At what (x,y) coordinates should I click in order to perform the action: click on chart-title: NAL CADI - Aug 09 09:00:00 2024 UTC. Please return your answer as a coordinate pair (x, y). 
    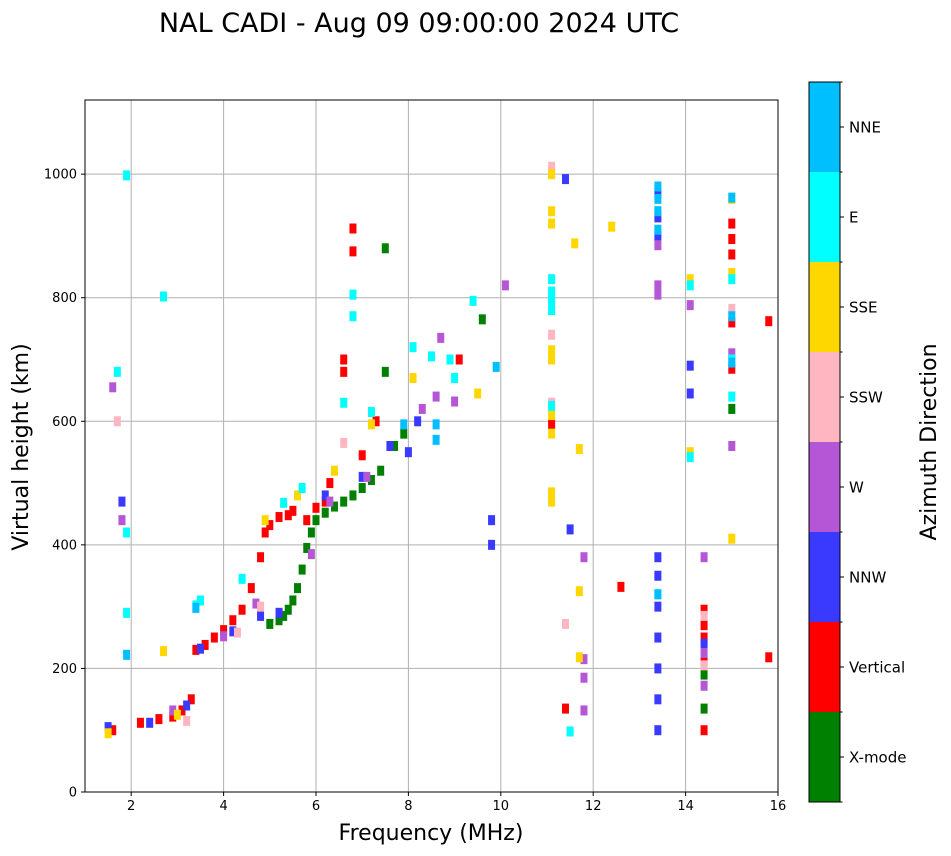
    Looking at the image, I should click on (419, 23).